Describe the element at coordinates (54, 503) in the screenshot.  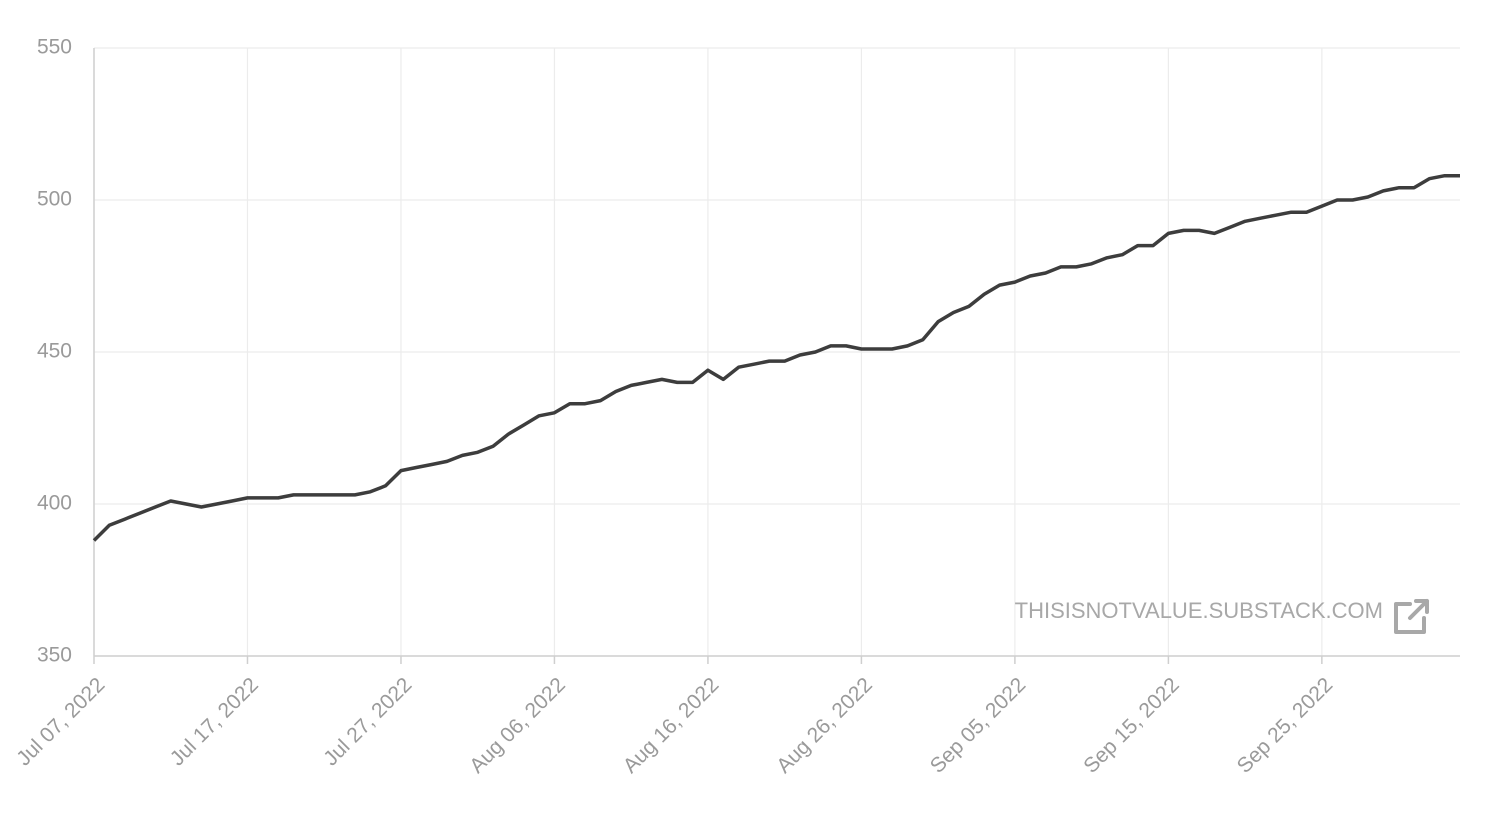
I see `y-tick-label: 400` at that location.